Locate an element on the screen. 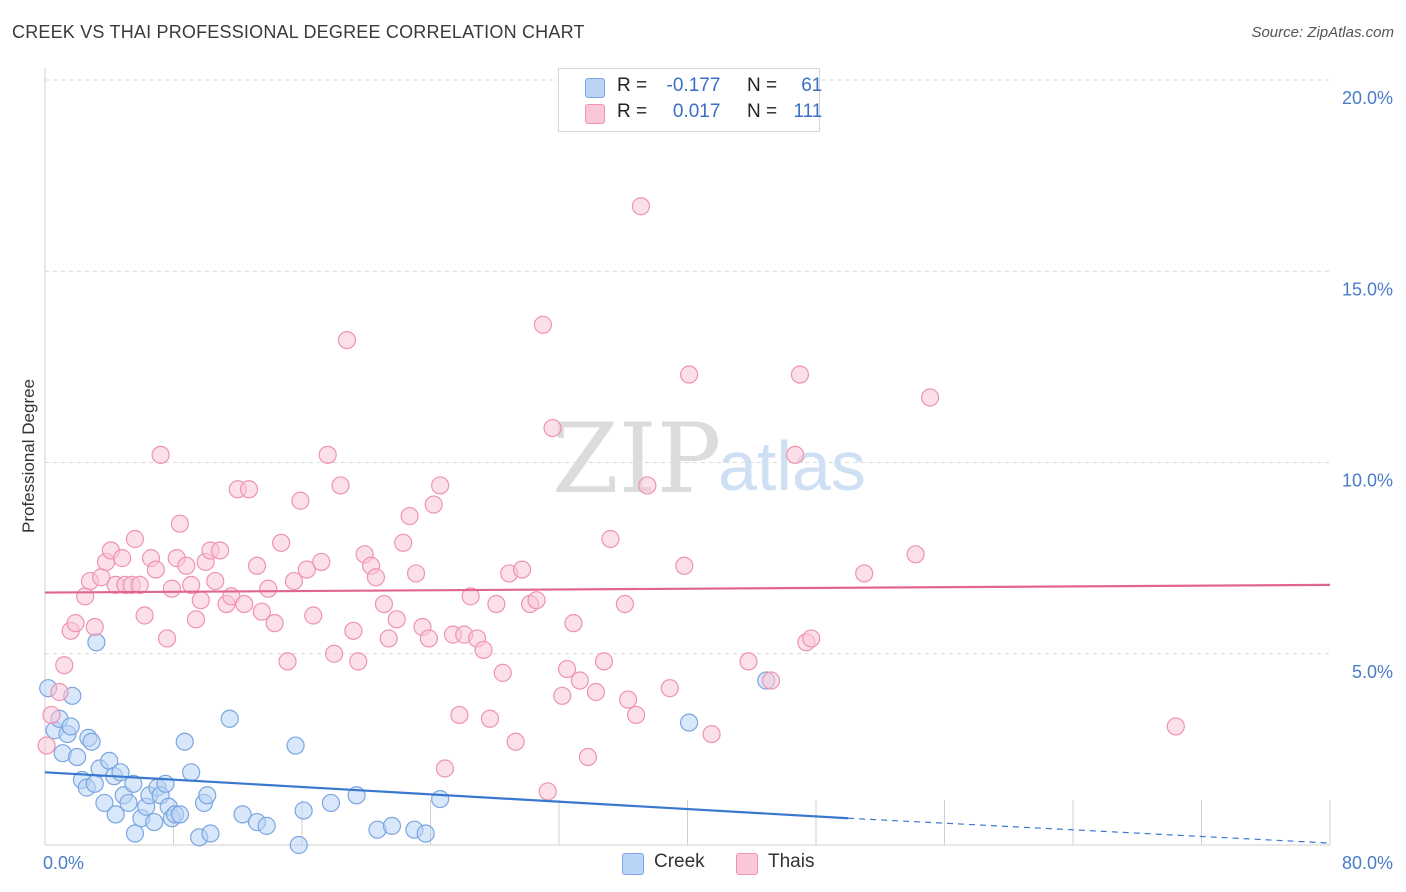 The width and height of the screenshot is (1406, 892). source-attribution: Source: ZipAtlas.com is located at coordinates (1322, 32).